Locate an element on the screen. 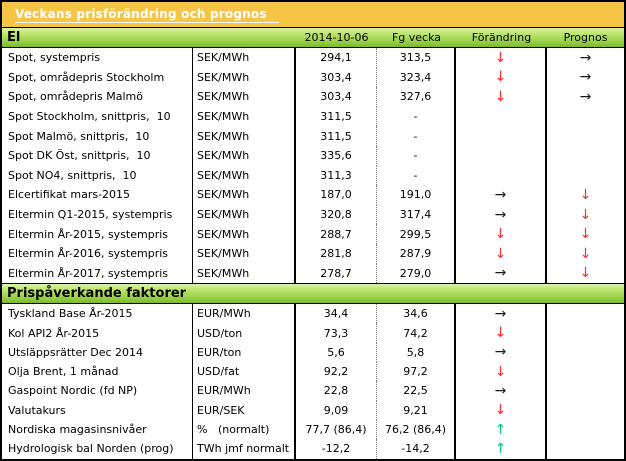 The height and width of the screenshot is (461, 626). row-label: Hydrologisk bal Norden (prog) is located at coordinates (97, 449).